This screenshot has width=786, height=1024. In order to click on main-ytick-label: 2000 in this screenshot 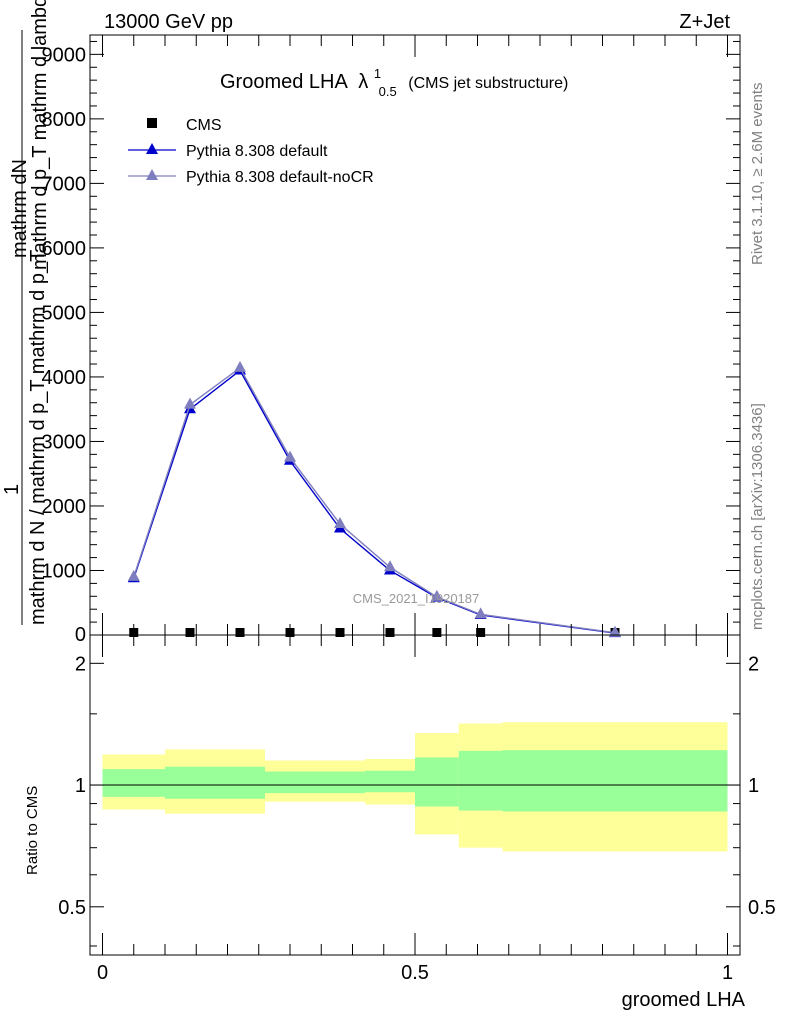, I will do `click(64, 507)`.